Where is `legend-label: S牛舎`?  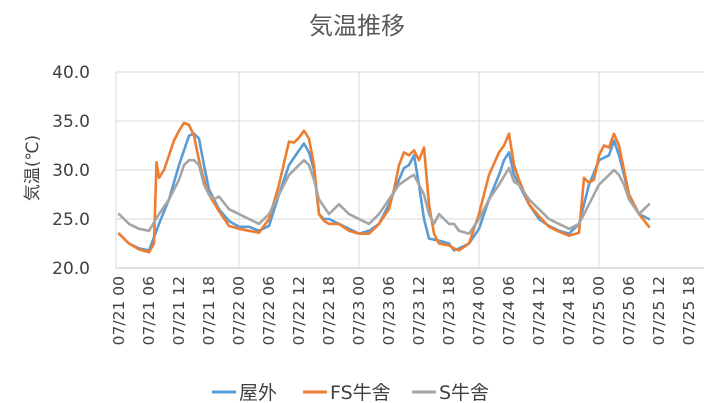 legend-label: S牛舎 is located at coordinates (464, 392).